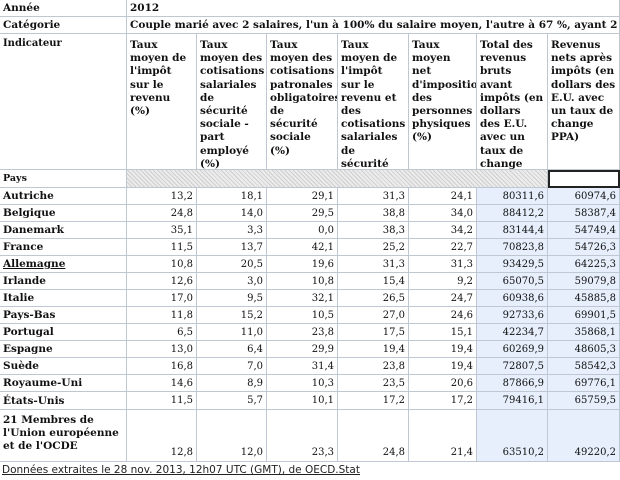 The height and width of the screenshot is (480, 620). What do you see at coordinates (512, 264) in the screenshot?
I see `table-cell: 93429,5` at bounding box center [512, 264].